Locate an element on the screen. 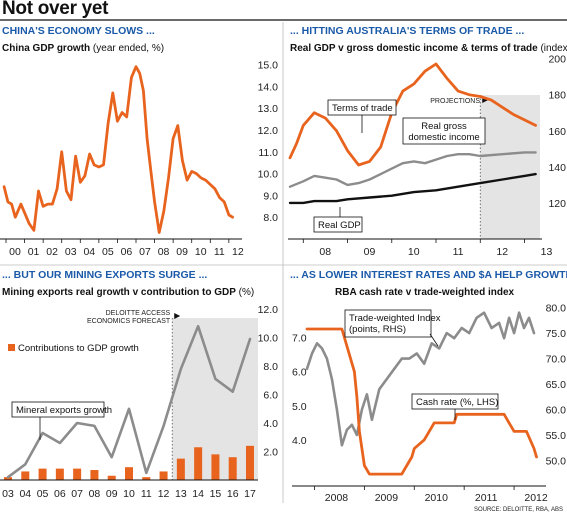  gdp-contribution-legend-label: Contributions to GDP growth is located at coordinates (78, 348).